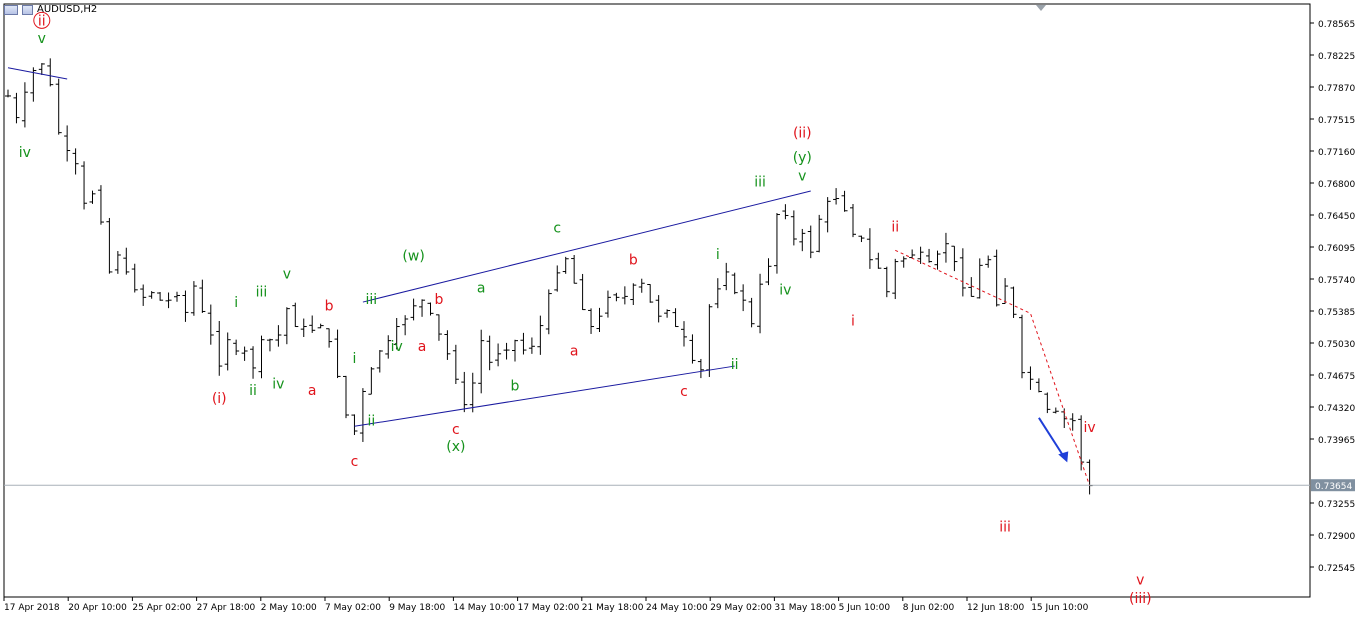  I want to click on wave-label: (w), so click(413, 257).